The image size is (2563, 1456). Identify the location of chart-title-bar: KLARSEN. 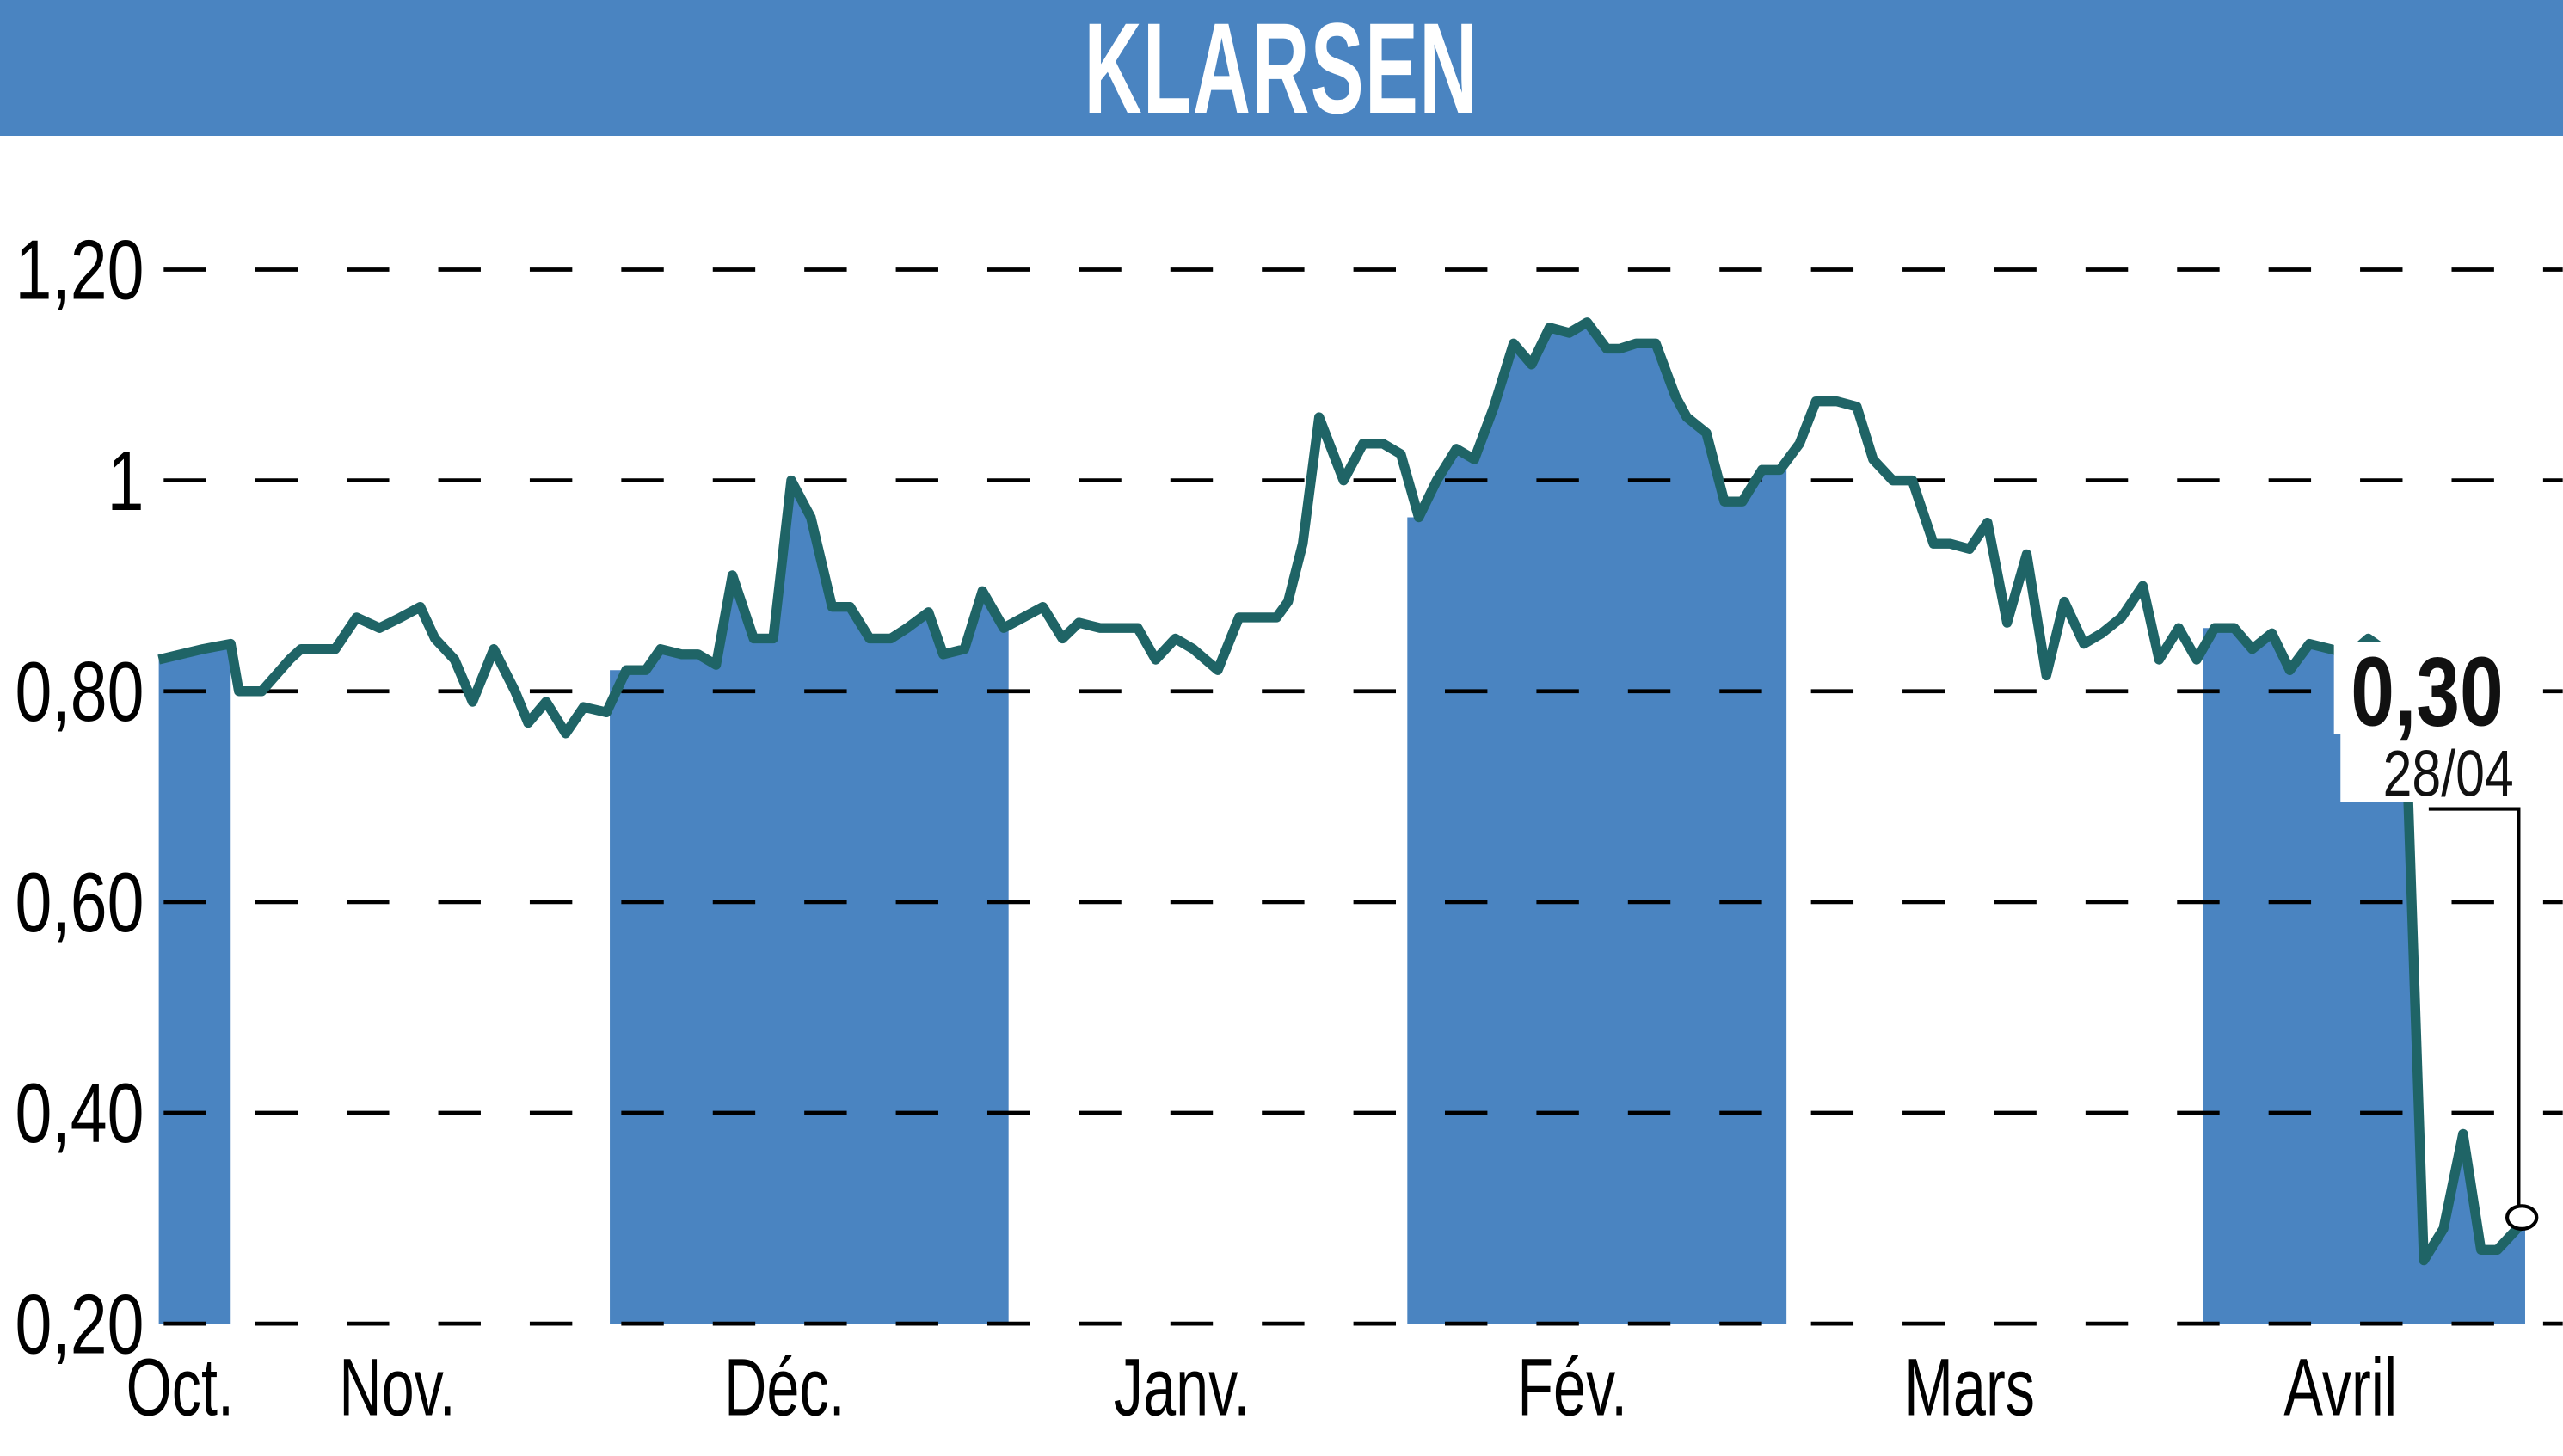
(1281, 68).